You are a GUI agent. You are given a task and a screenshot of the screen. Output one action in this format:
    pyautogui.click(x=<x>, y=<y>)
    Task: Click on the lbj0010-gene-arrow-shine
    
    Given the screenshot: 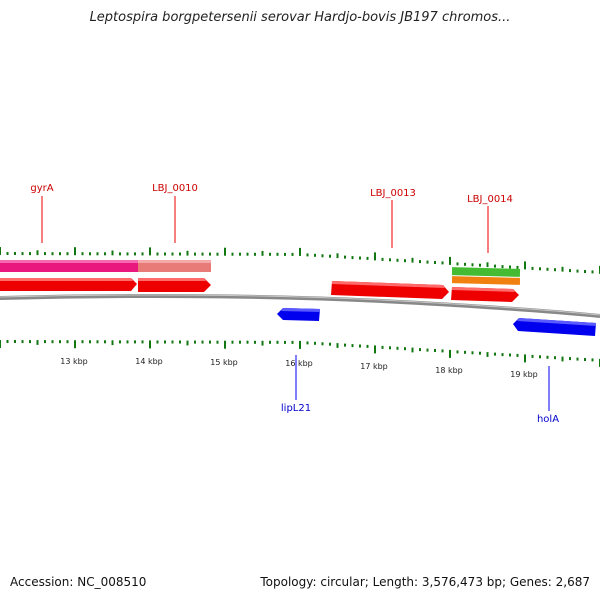 What is the action you would take?
    pyautogui.click(x=172, y=279)
    